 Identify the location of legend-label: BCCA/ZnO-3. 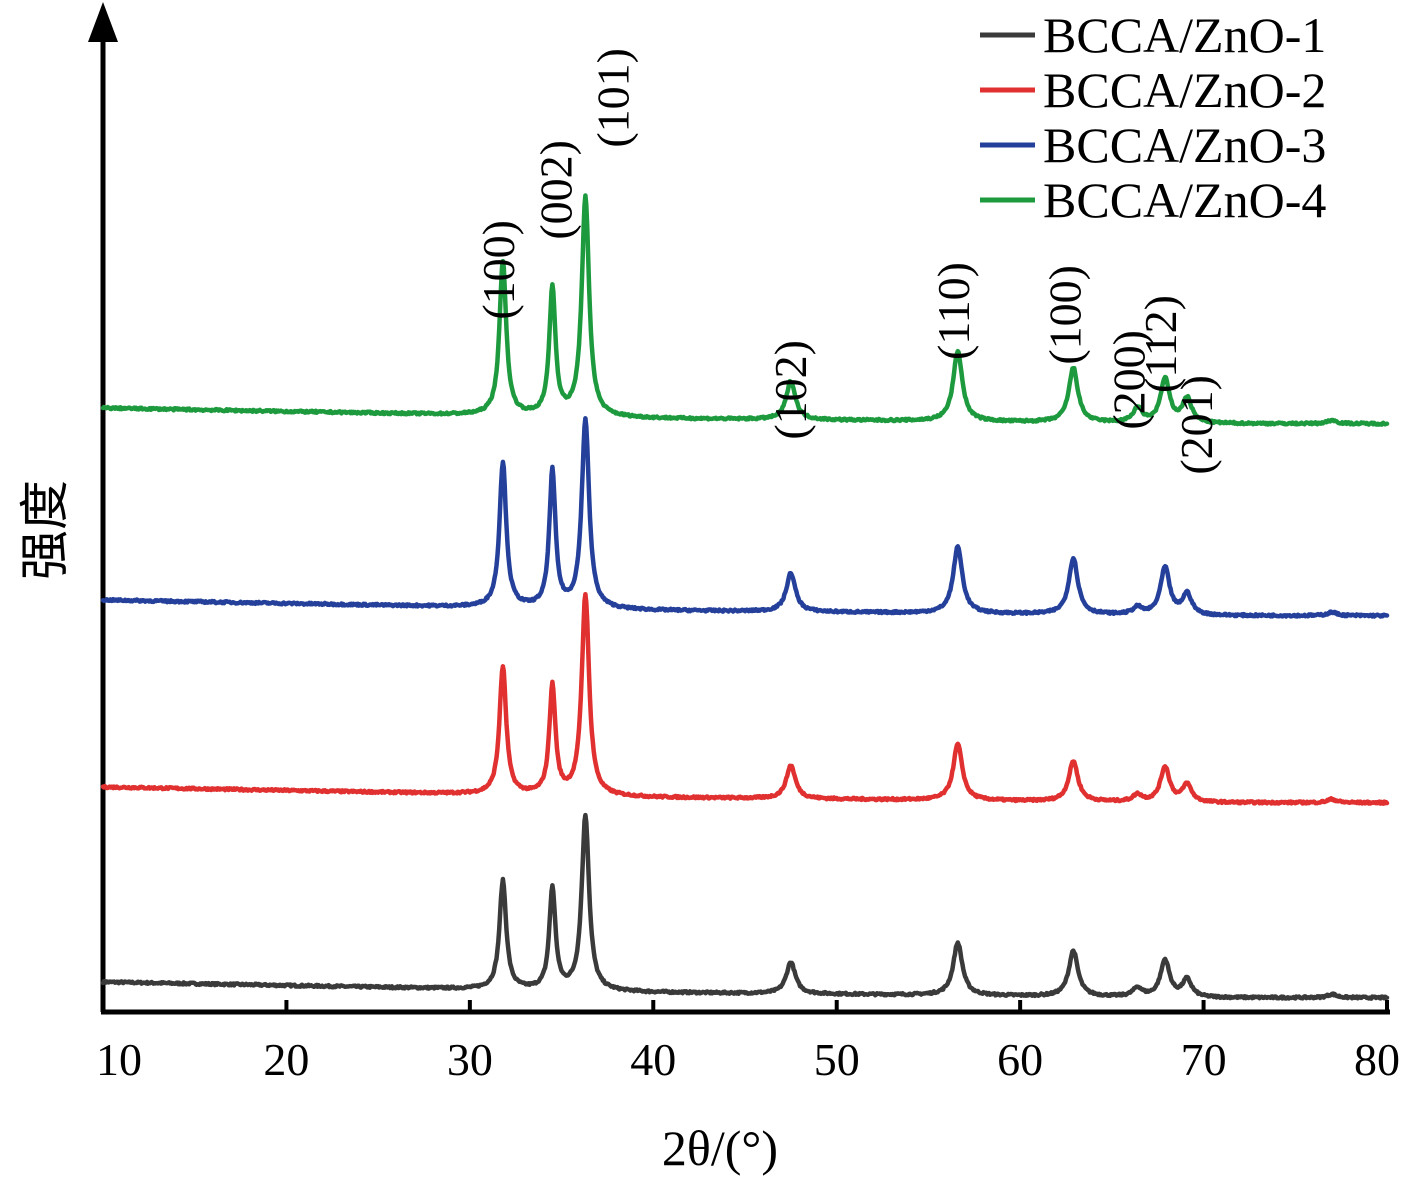
(1184, 145).